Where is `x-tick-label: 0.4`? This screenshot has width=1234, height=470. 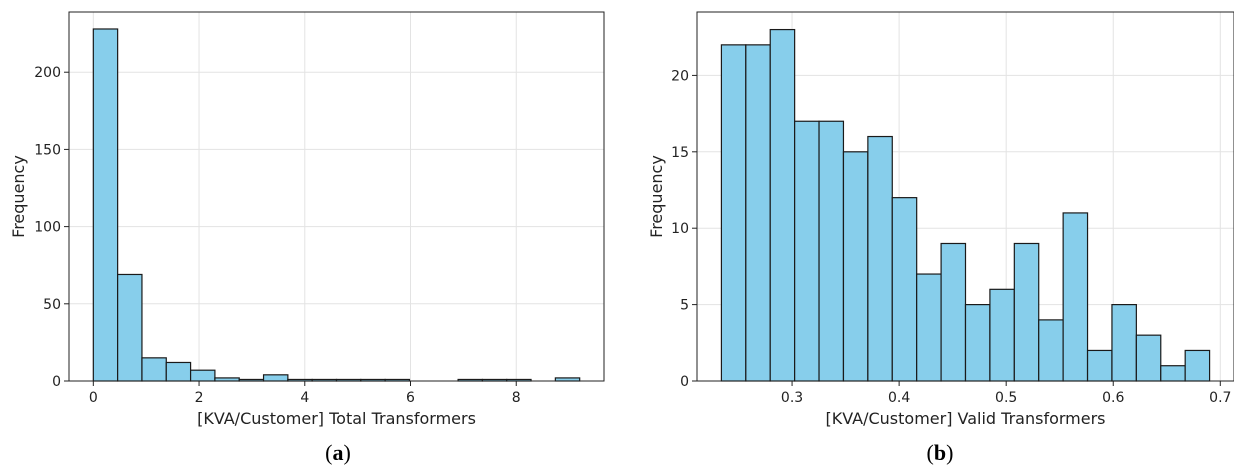 x-tick-label: 0.4 is located at coordinates (899, 398).